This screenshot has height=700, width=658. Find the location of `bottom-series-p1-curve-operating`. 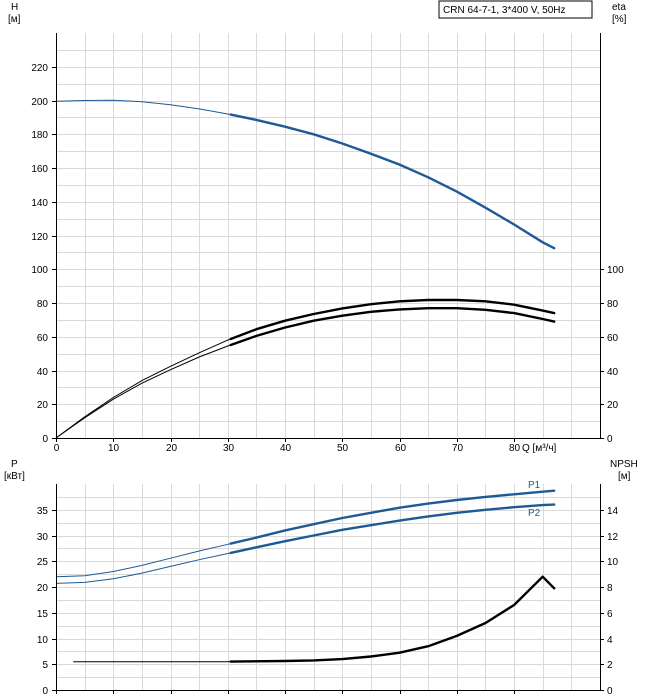

bottom-series-p1-curve-operating is located at coordinates (392, 517).